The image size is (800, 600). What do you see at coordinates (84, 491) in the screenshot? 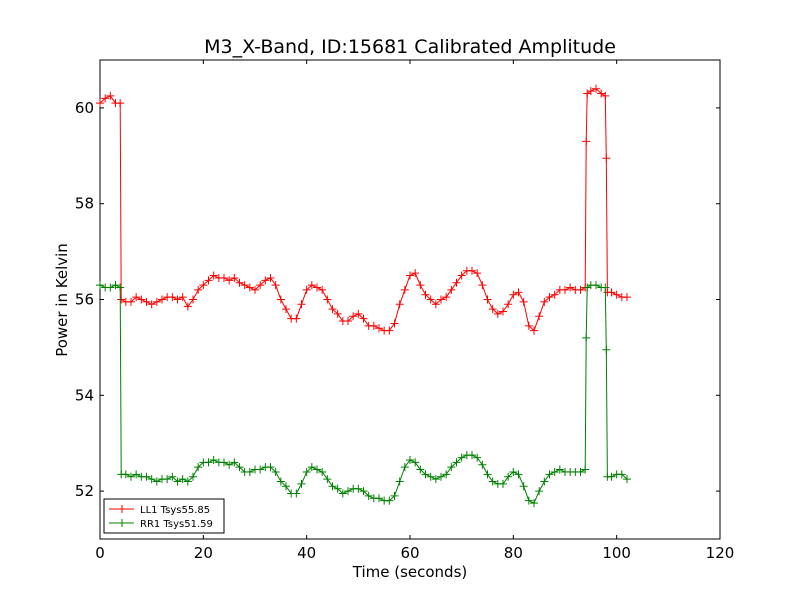
I see `y-tick-label: 52` at bounding box center [84, 491].